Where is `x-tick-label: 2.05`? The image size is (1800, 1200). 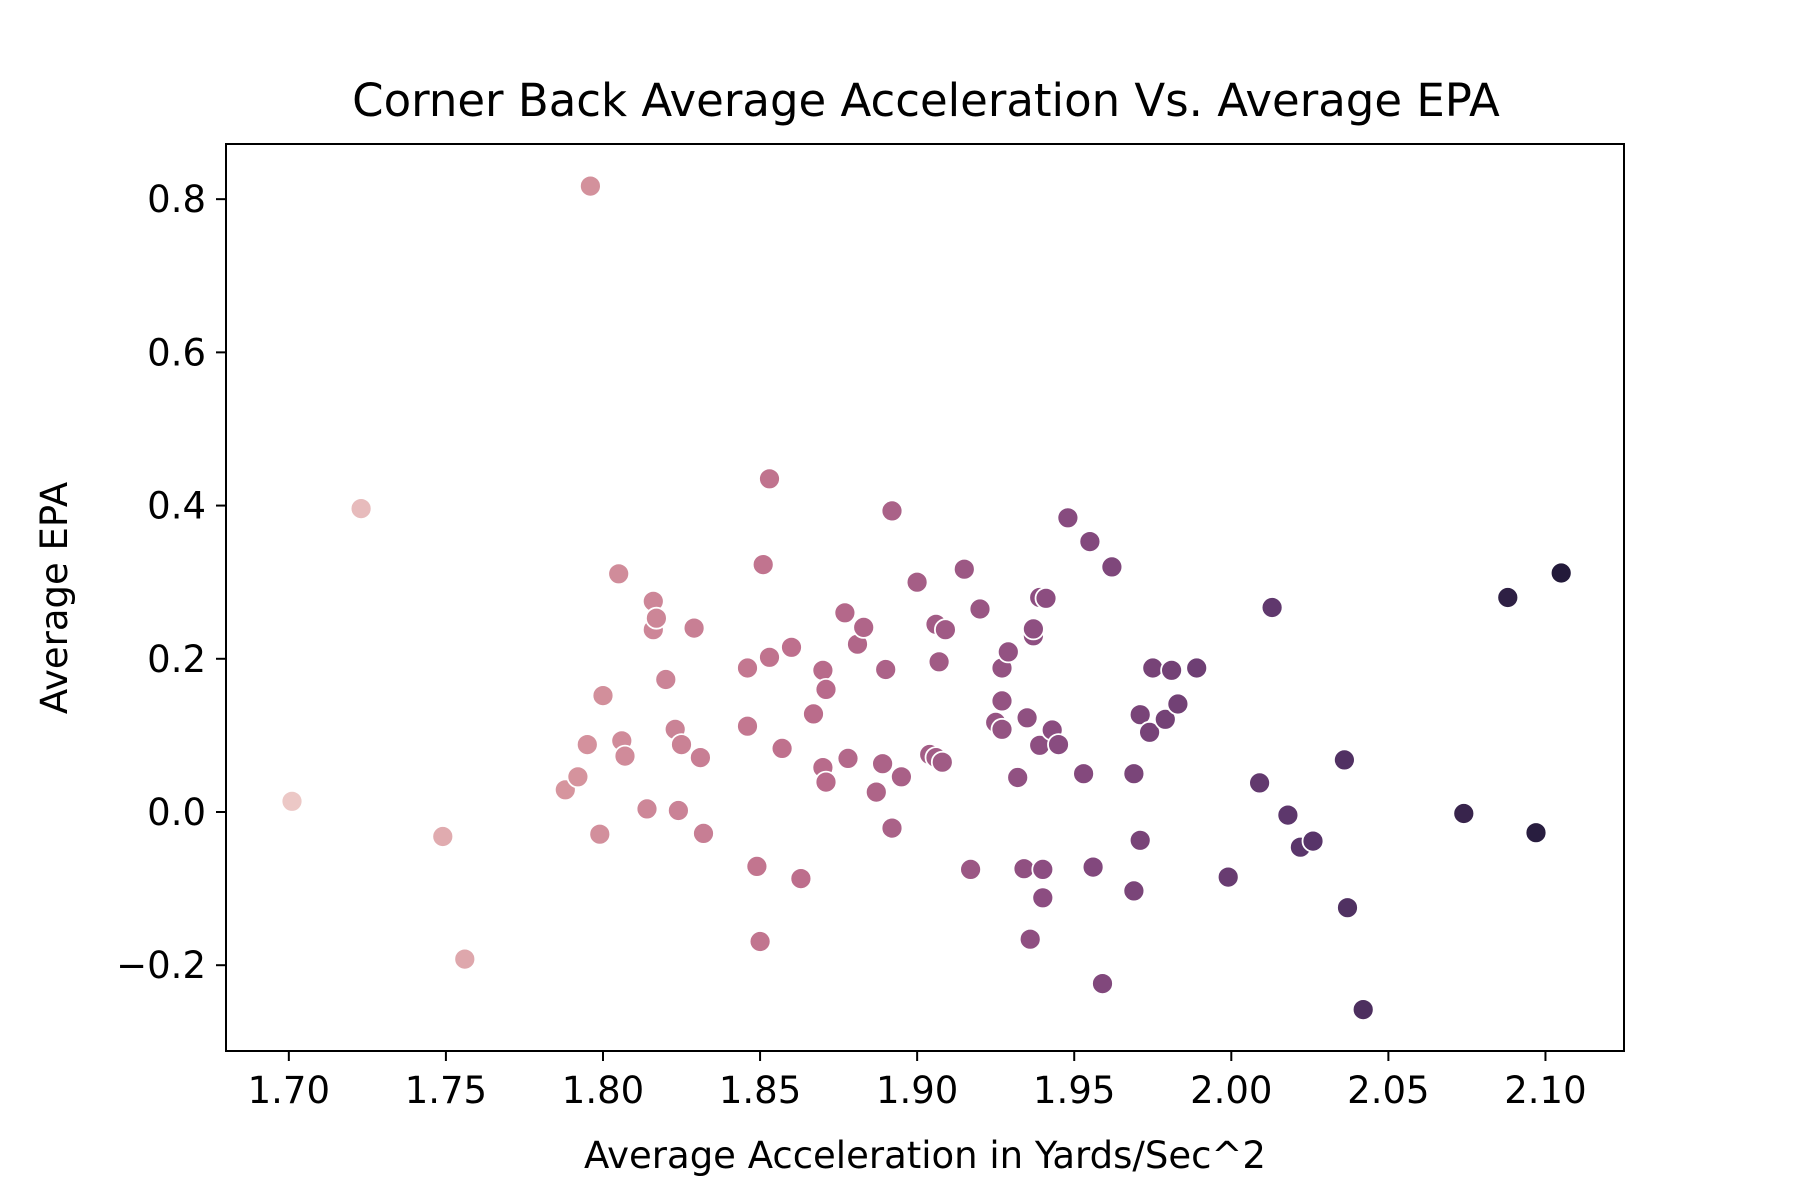
x-tick-label: 2.05 is located at coordinates (1388, 1090).